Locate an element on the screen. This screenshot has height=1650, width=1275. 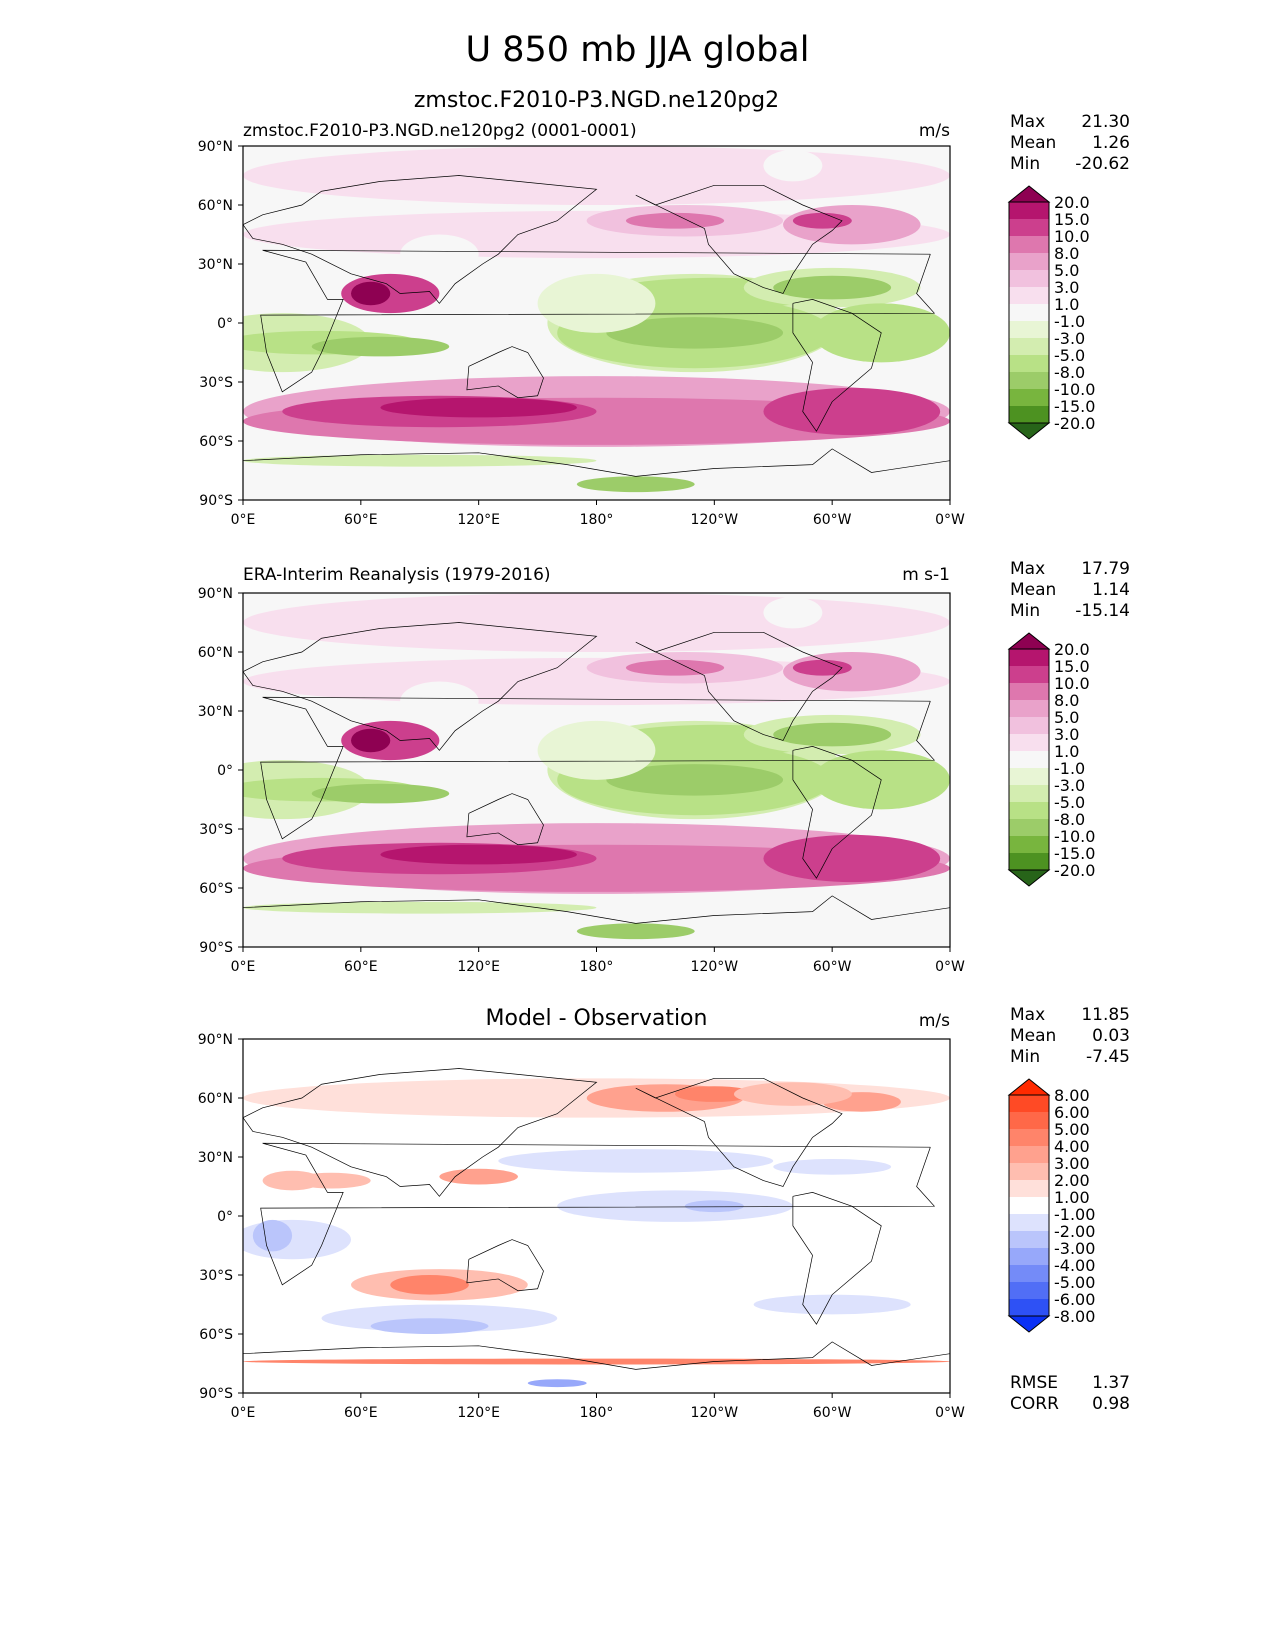
colorbar-label: 6.00 is located at coordinates (1072, 1112).